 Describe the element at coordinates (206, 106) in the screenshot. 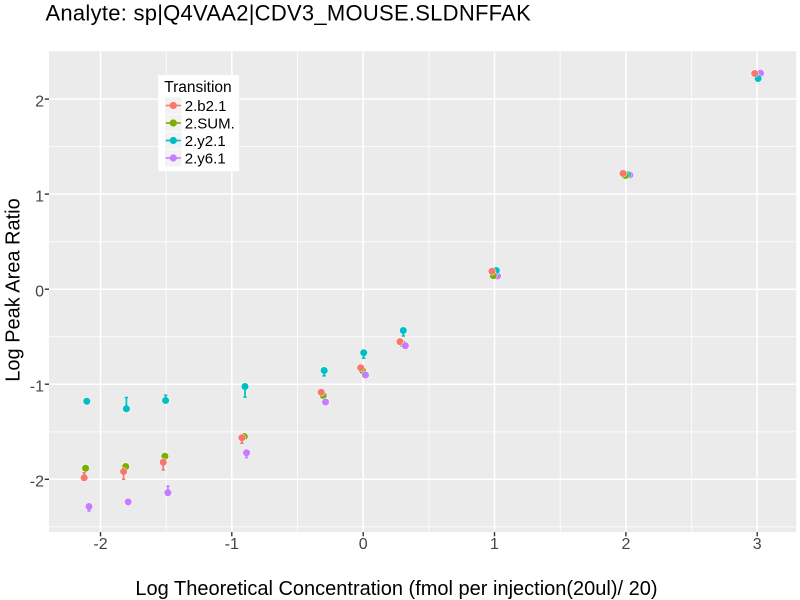

I see `svg-text: 2.b2.1` at that location.